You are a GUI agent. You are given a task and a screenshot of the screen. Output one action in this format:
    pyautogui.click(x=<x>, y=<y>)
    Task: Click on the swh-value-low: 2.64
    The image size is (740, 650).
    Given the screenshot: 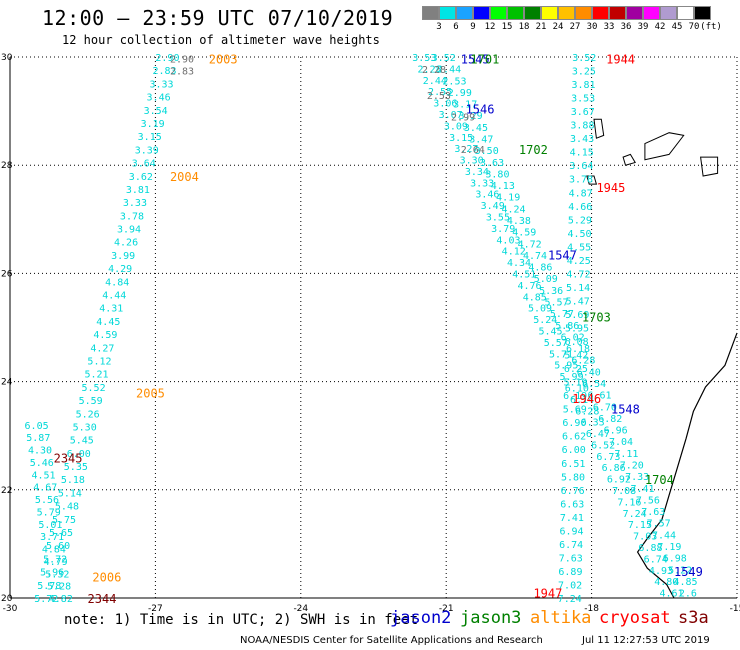 What is the action you would take?
    pyautogui.click(x=473, y=150)
    